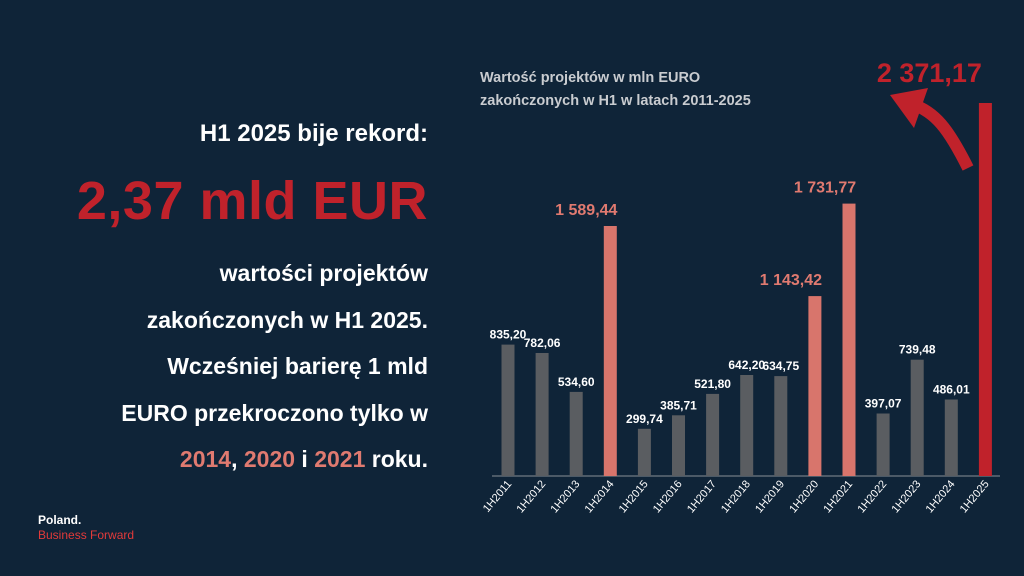 The image size is (1024, 576). What do you see at coordinates (508, 335) in the screenshot?
I see `value-label-1H2011: 835,20` at bounding box center [508, 335].